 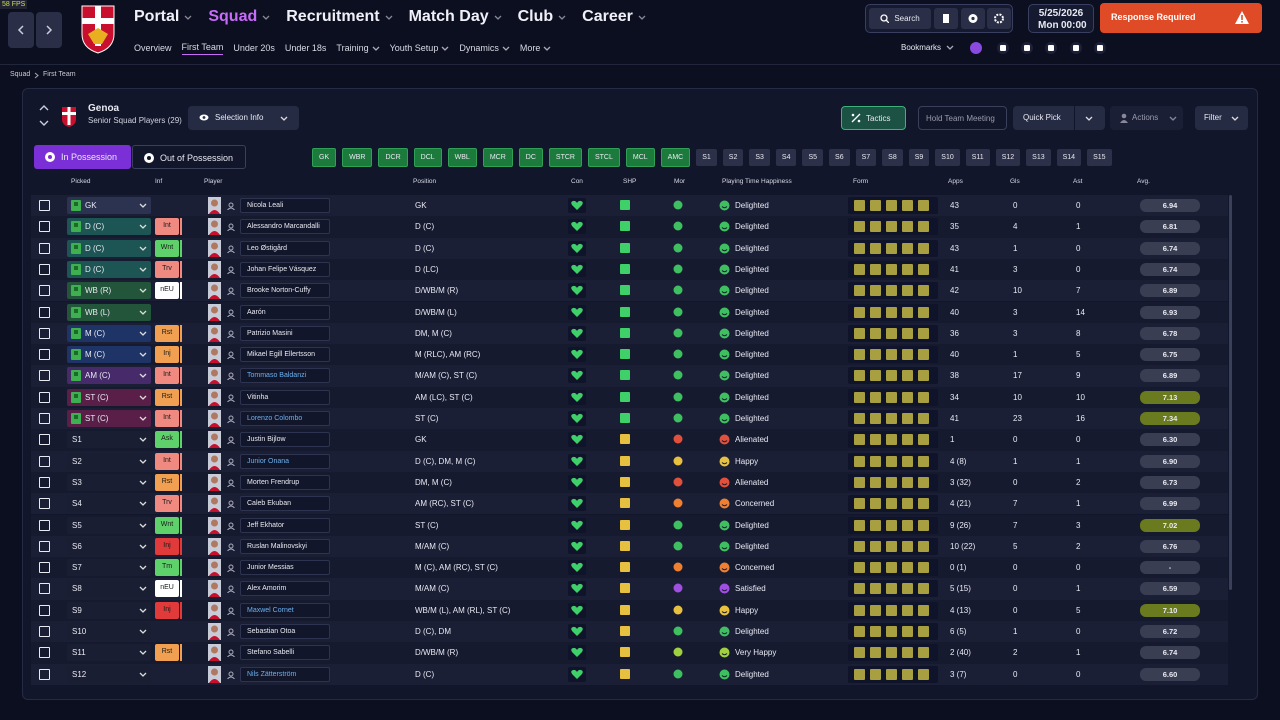 What do you see at coordinates (285, 568) in the screenshot?
I see `player-name-box: Junior Messias` at bounding box center [285, 568].